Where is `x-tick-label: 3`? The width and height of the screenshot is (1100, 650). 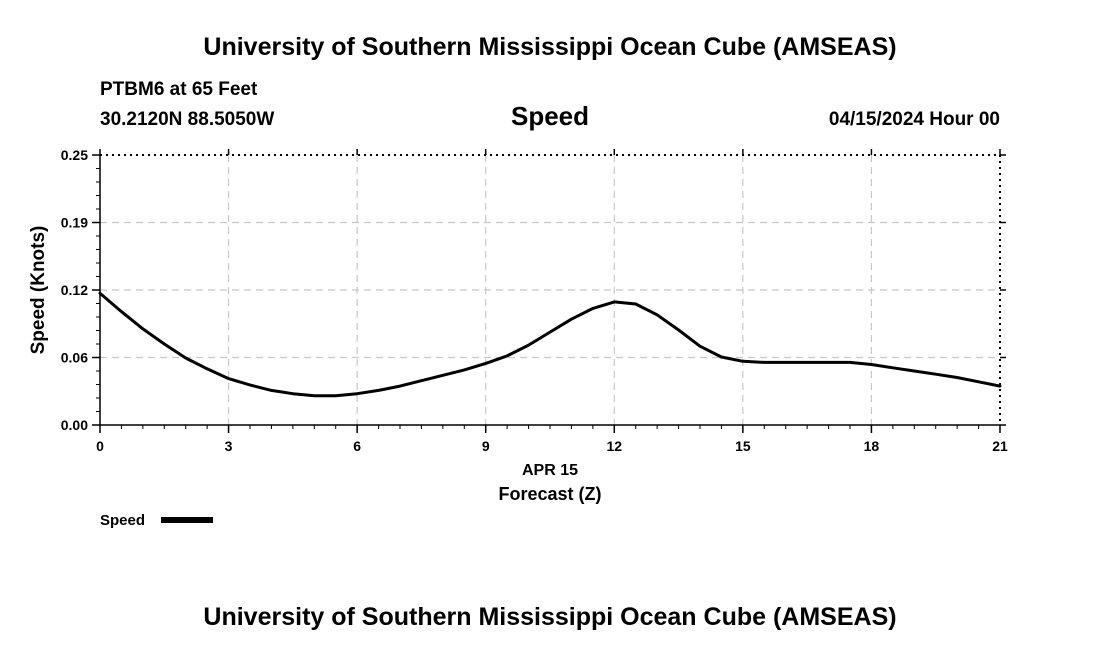
x-tick-label: 3 is located at coordinates (229, 446).